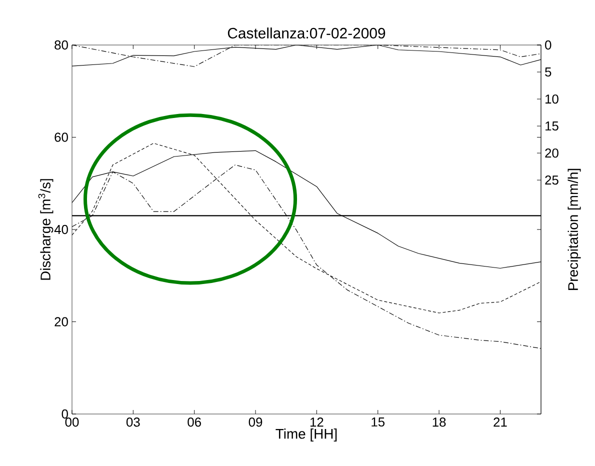  Describe the element at coordinates (133, 422) in the screenshot. I see `x-tick-label: 03` at that location.